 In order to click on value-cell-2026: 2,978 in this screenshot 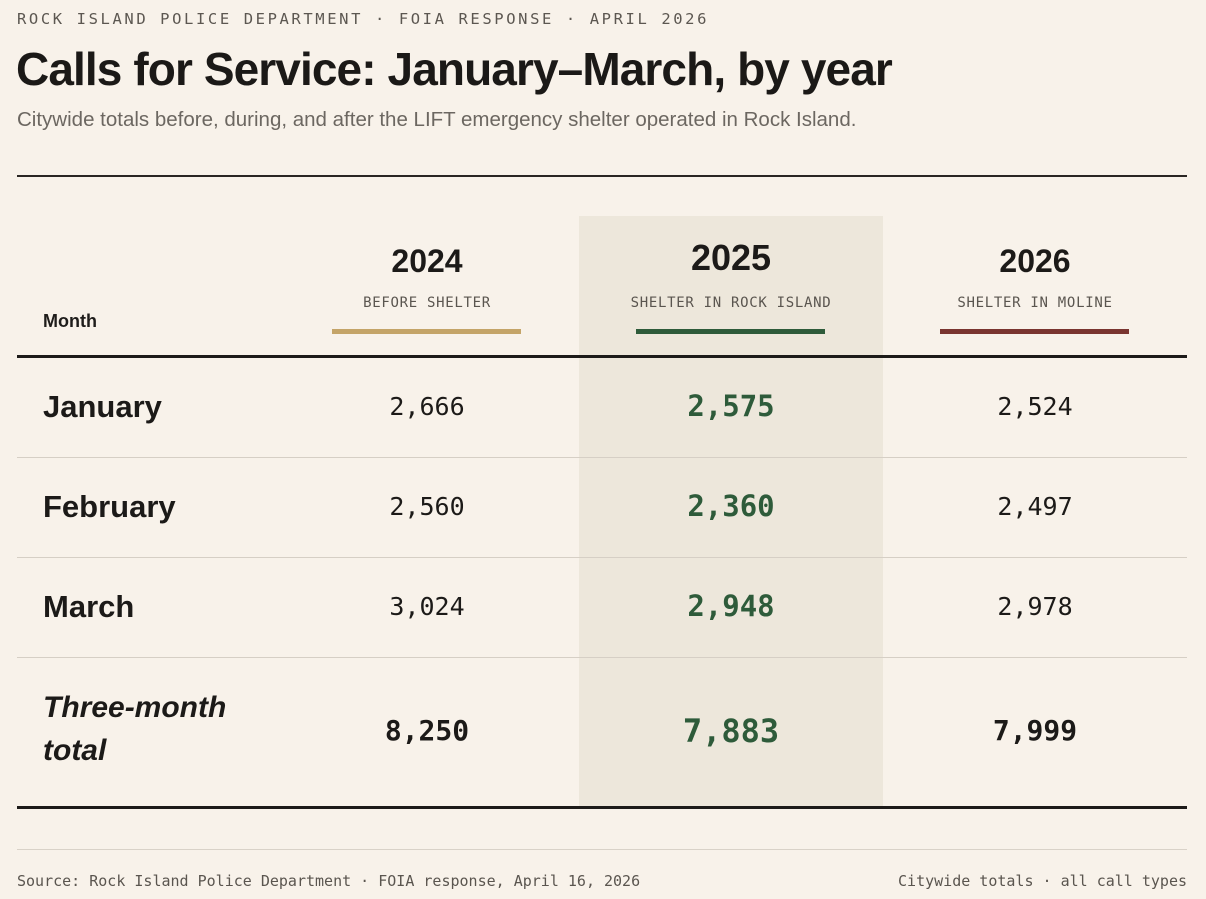, I will do `click(1035, 606)`.